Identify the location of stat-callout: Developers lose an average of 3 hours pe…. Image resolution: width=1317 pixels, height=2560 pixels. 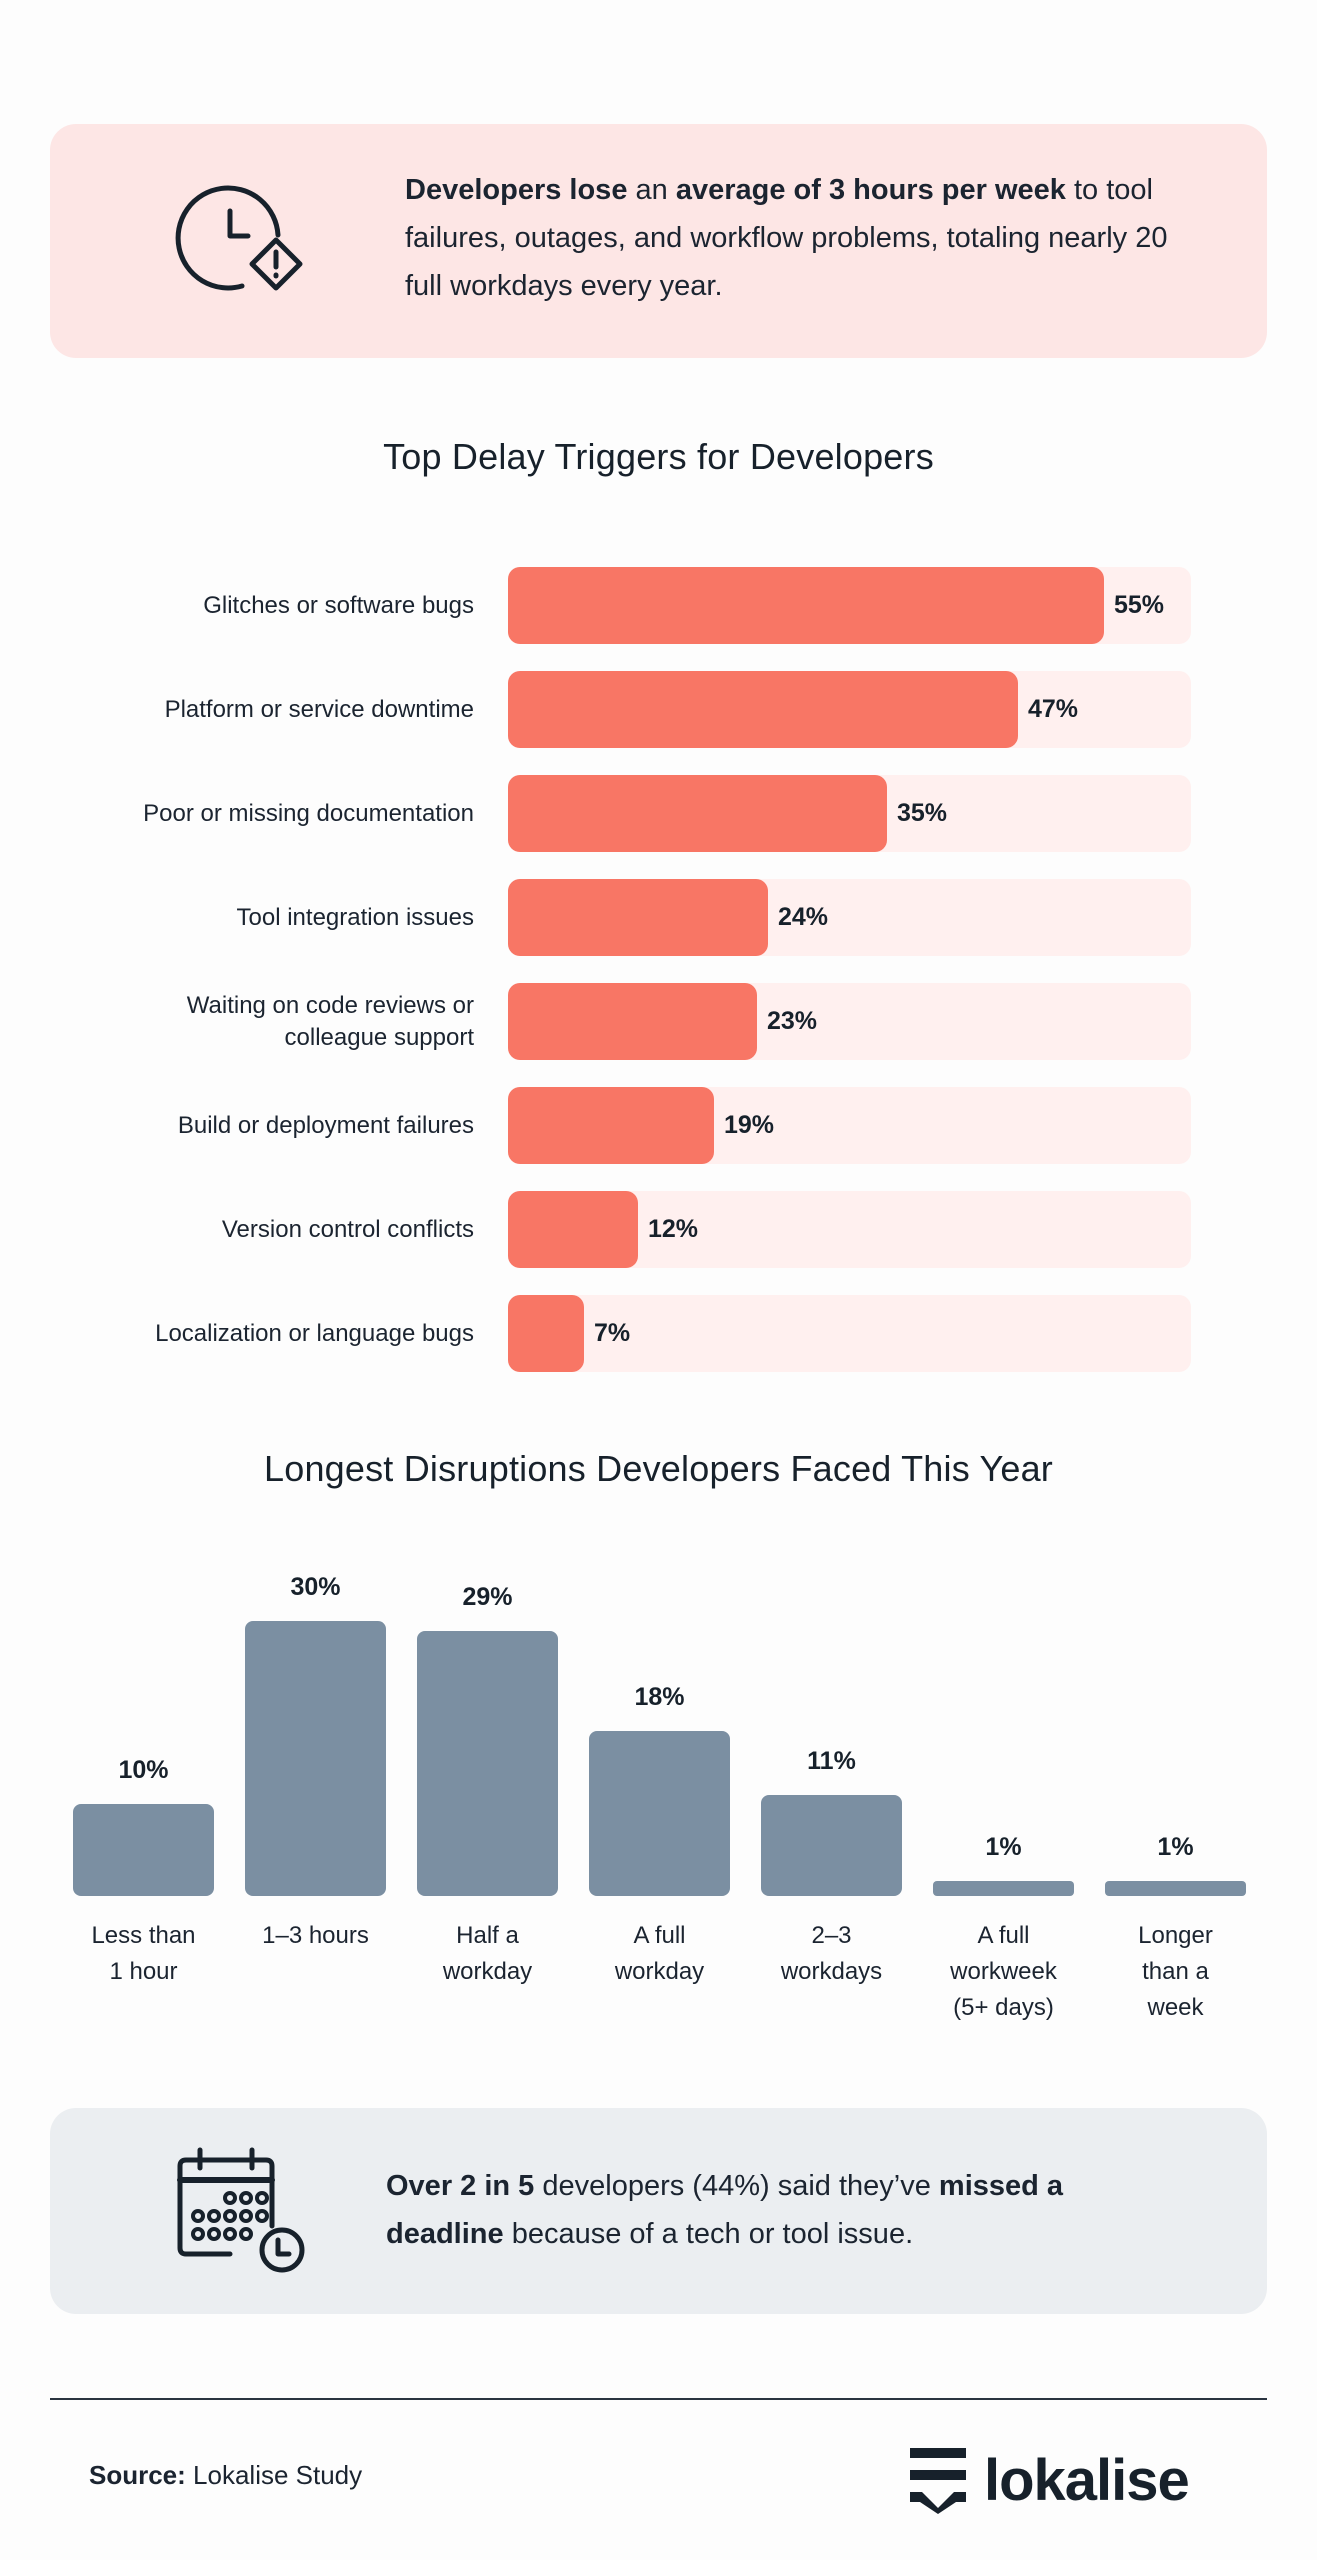
(658, 241).